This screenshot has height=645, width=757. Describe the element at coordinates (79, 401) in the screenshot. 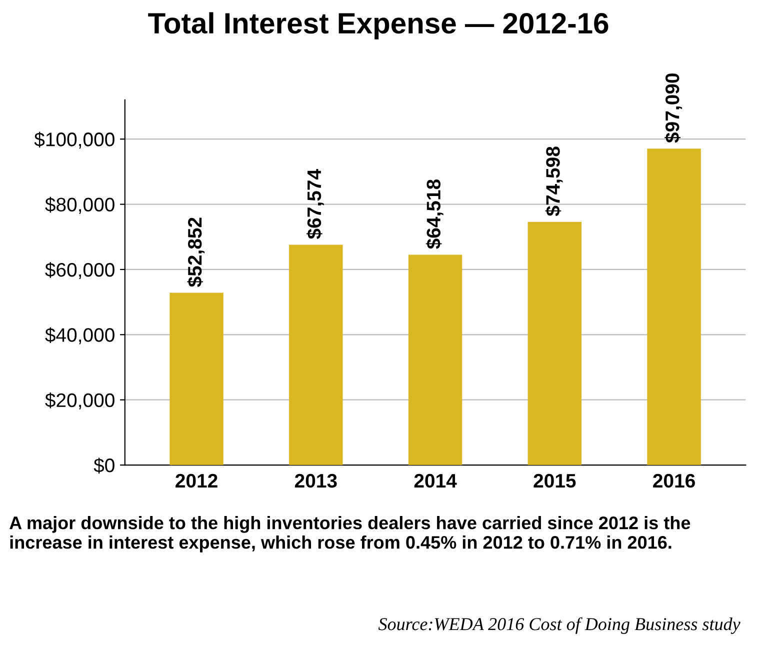

I see `y-tick-label: $20,000` at that location.